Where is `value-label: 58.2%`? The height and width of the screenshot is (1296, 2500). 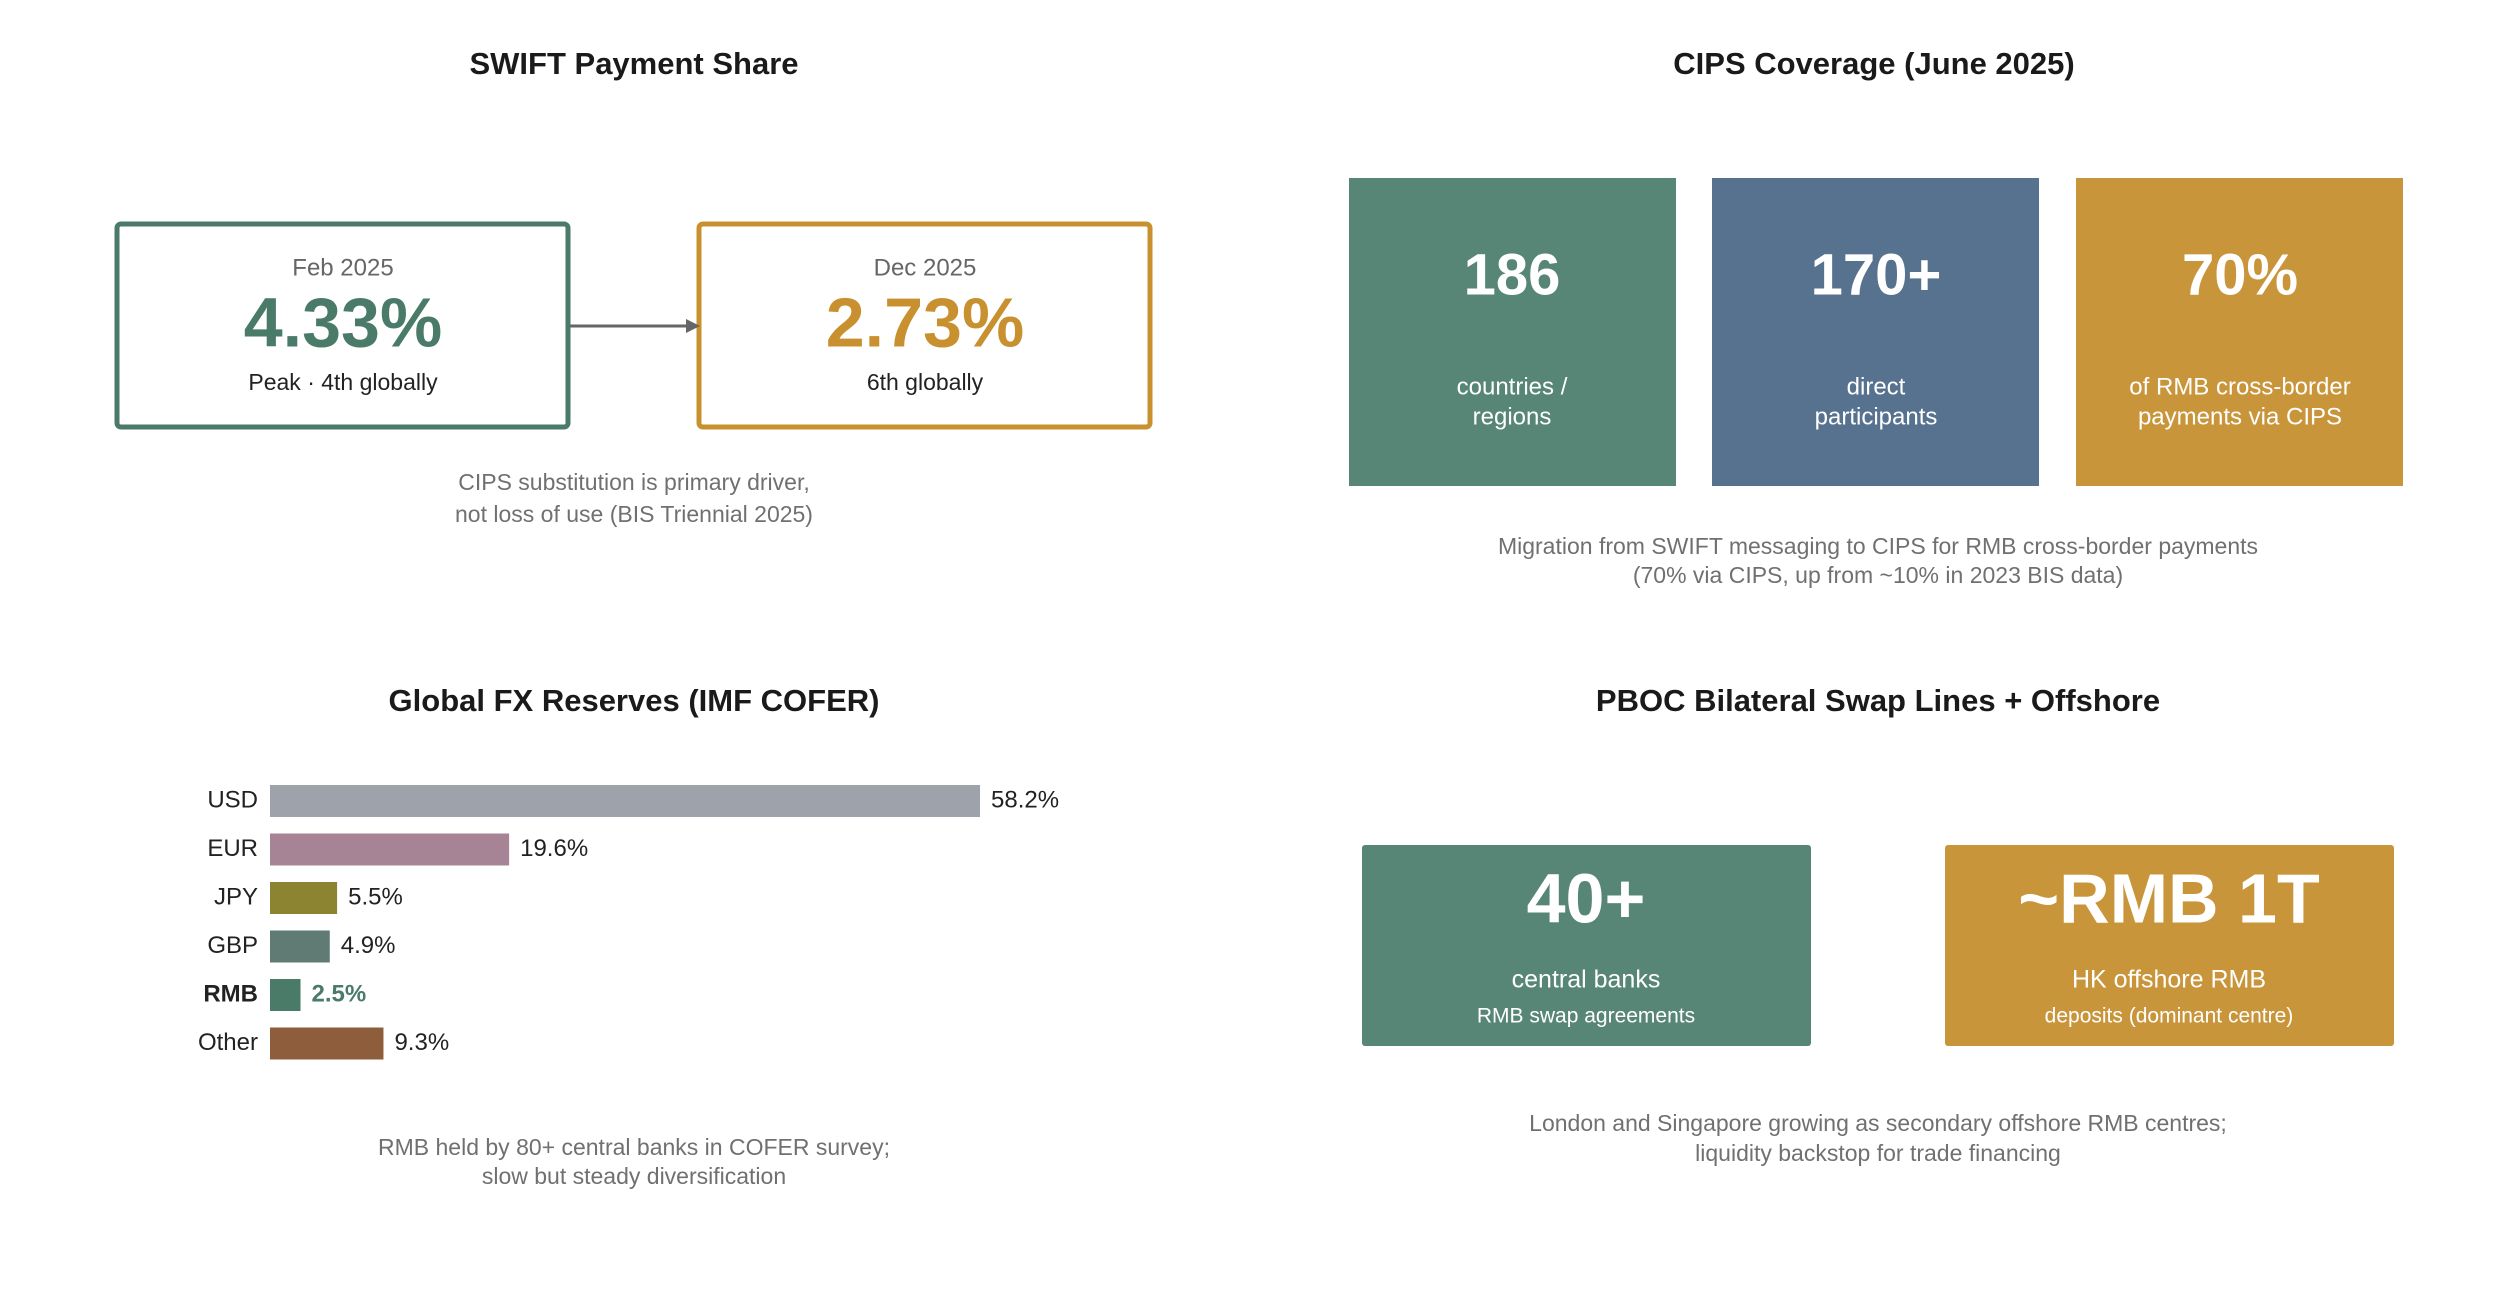
value-label: 58.2% is located at coordinates (1025, 799).